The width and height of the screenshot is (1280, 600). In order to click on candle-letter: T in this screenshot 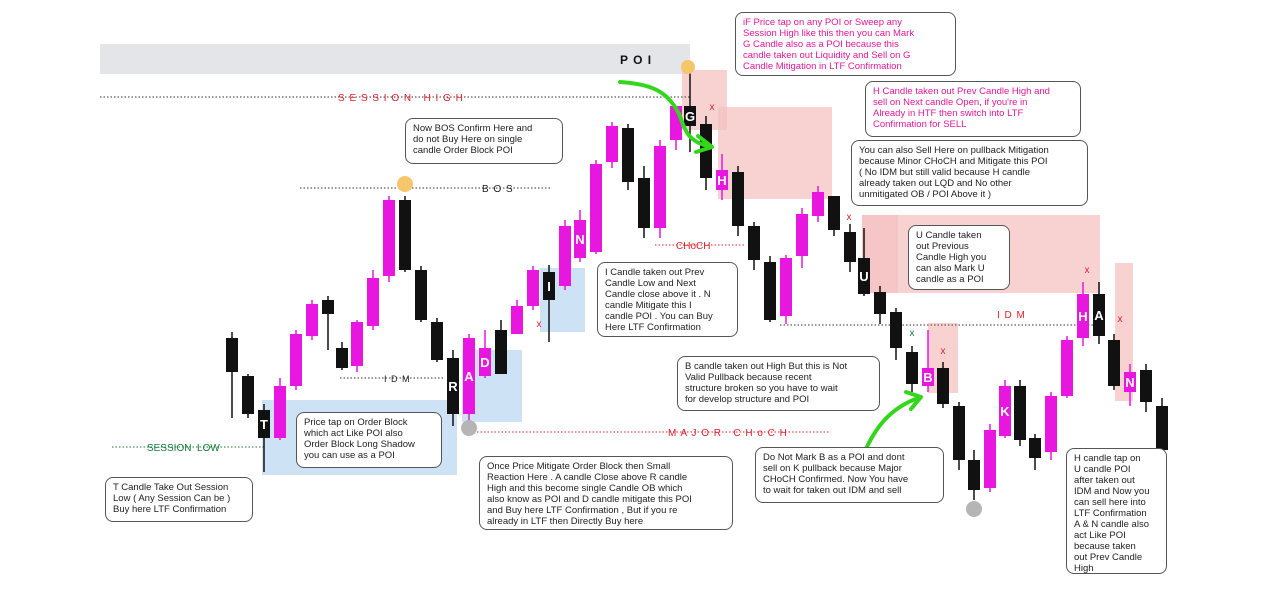, I will do `click(264, 424)`.